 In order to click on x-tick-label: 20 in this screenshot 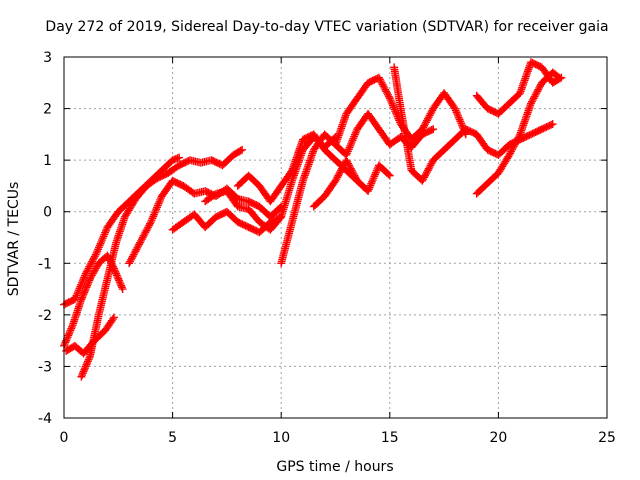, I will do `click(498, 438)`.